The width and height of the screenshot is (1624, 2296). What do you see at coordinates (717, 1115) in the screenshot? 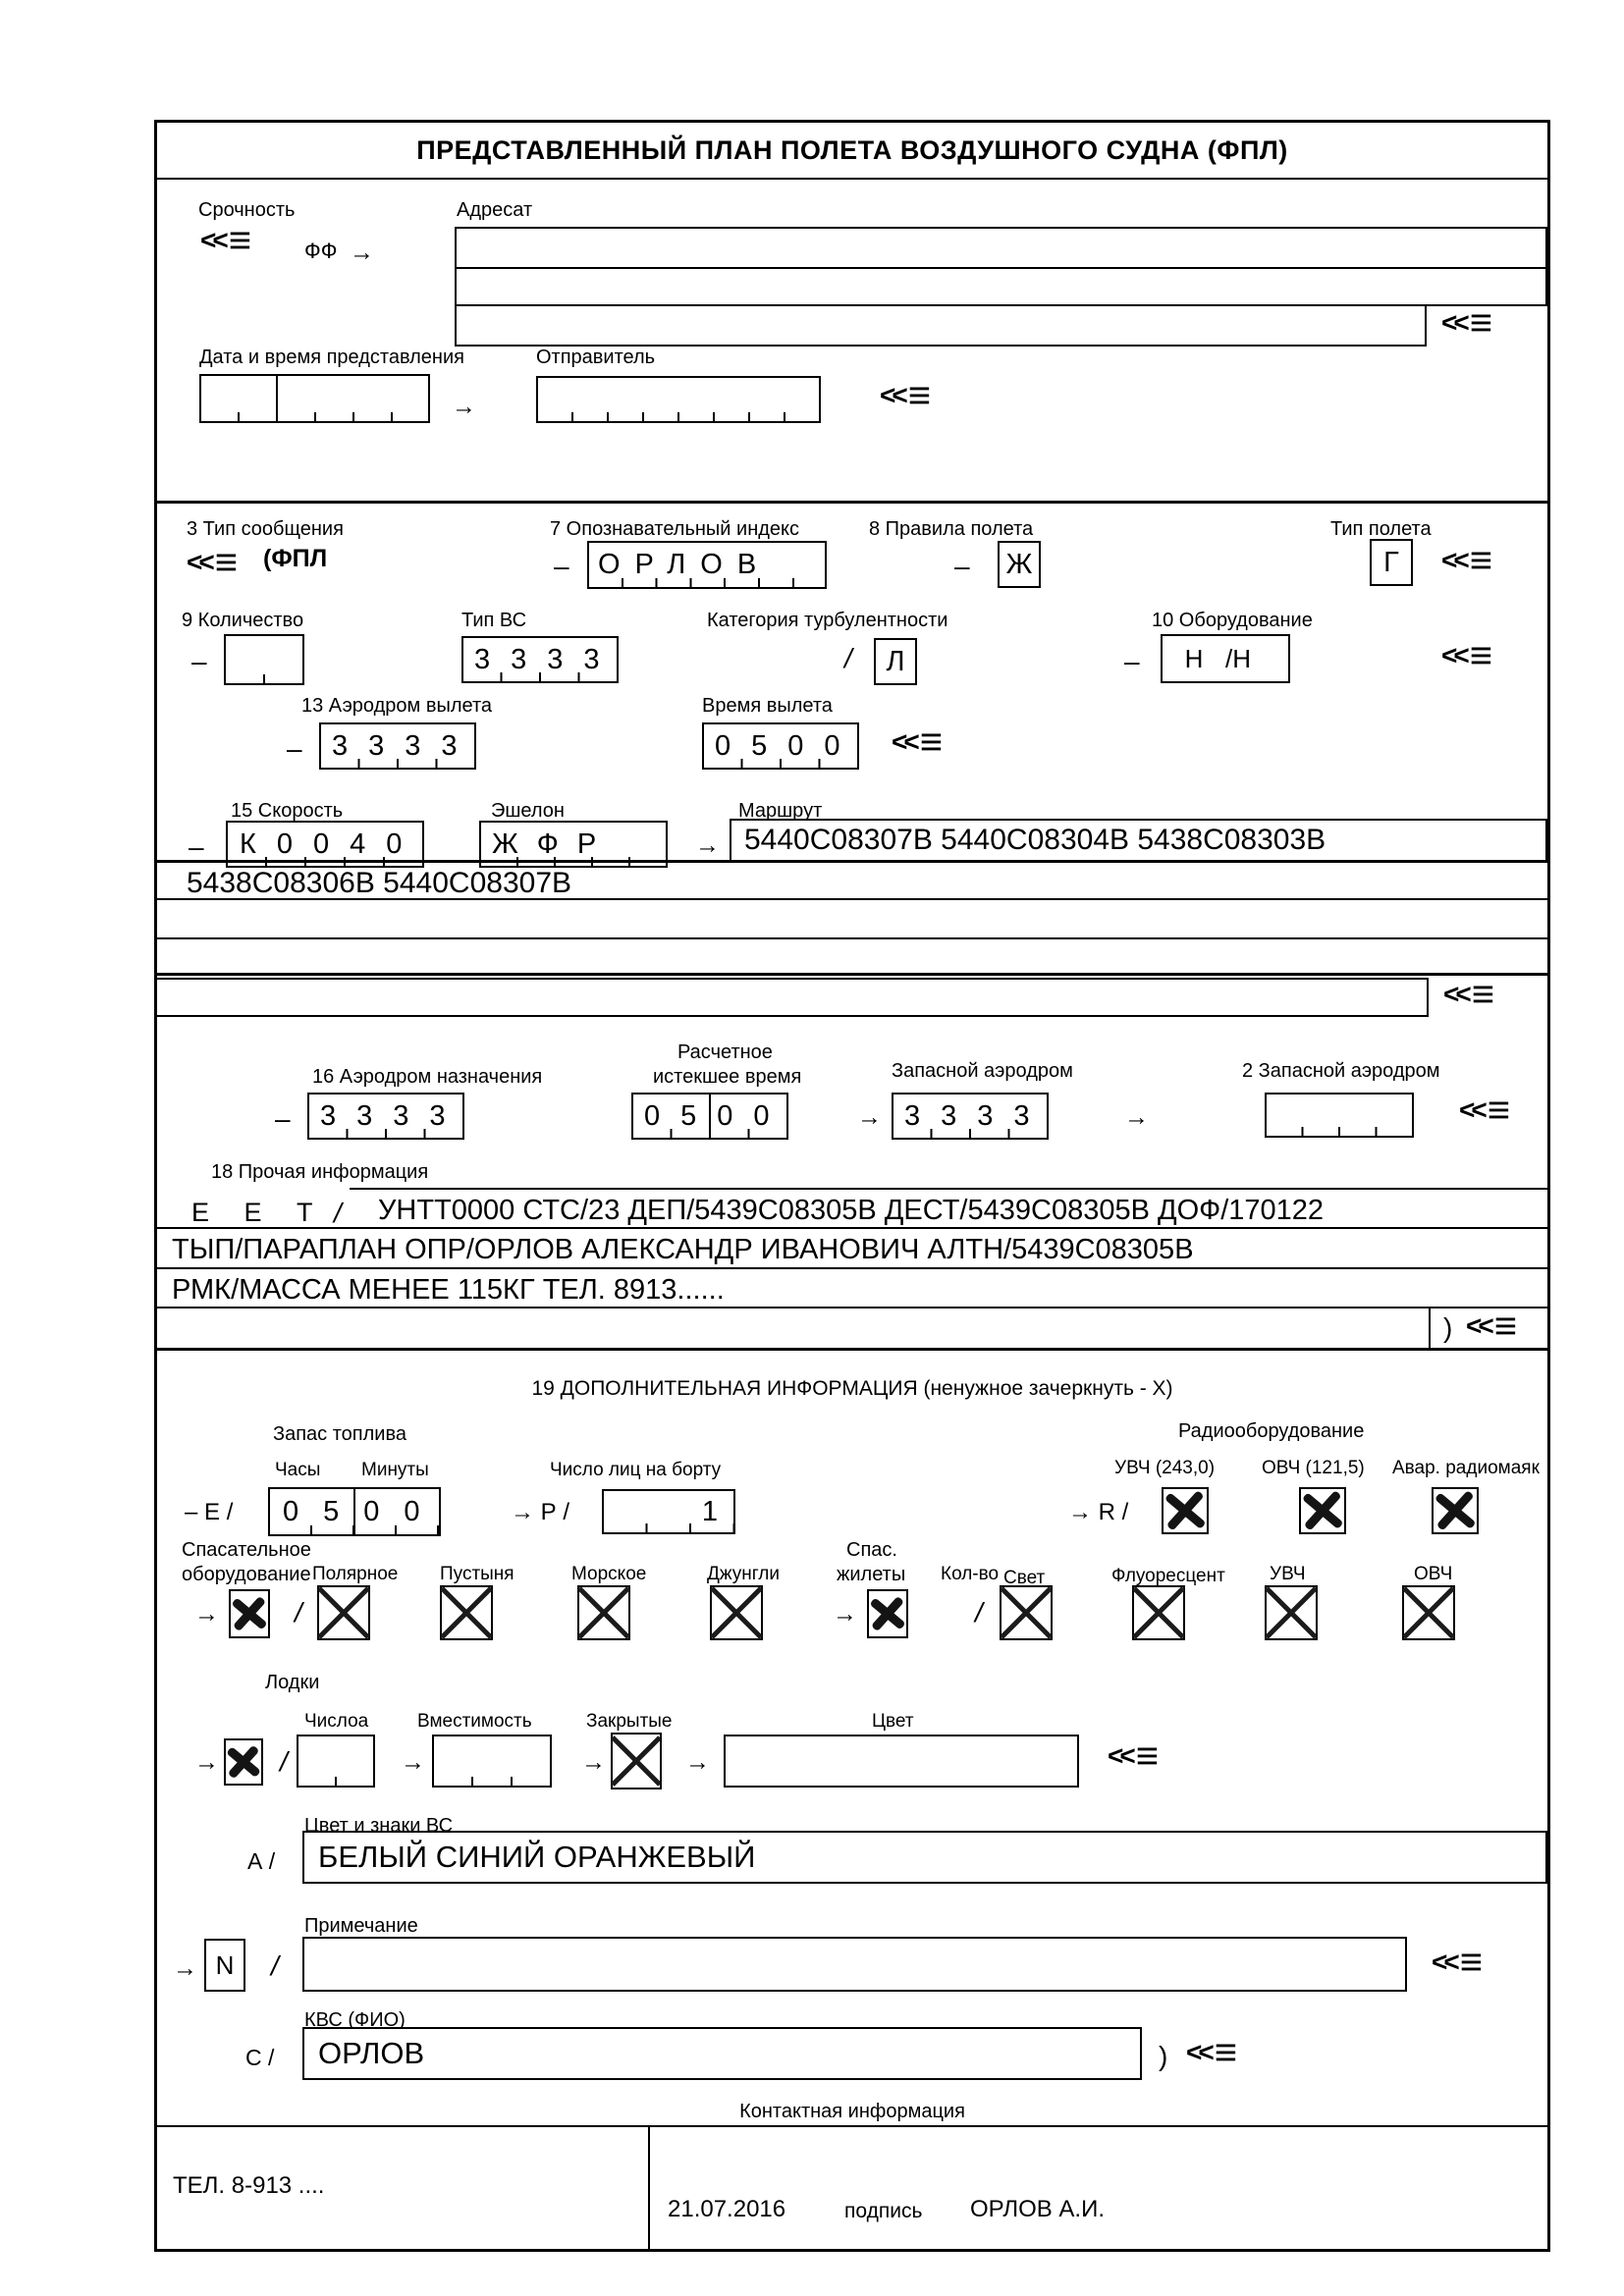
I see `eet-value: 0500` at bounding box center [717, 1115].